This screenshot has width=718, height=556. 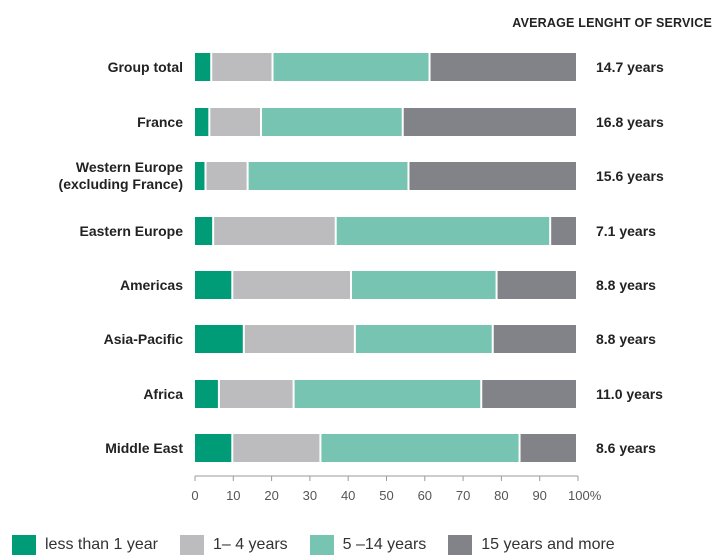 What do you see at coordinates (548, 544) in the screenshot?
I see `legend-label: 15 years and more` at bounding box center [548, 544].